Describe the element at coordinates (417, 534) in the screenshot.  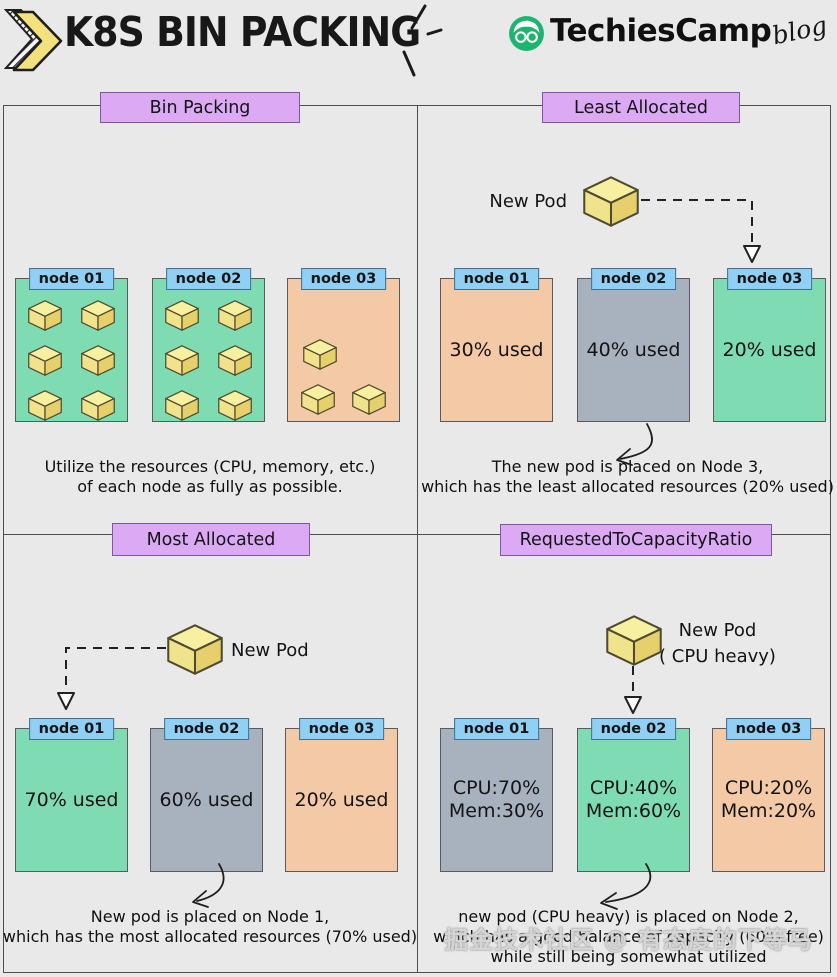
I see `horizontal-divider` at that location.